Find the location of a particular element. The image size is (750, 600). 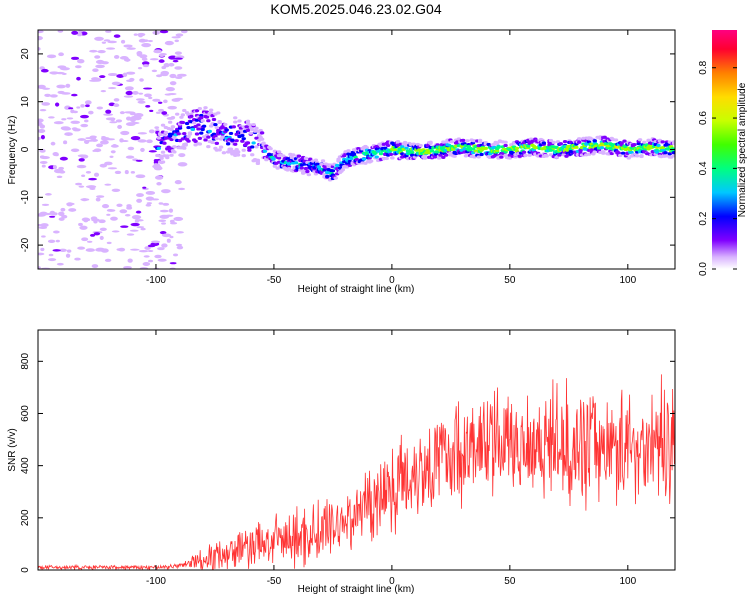

y-tick-label: -20 is located at coordinates (25, 244).